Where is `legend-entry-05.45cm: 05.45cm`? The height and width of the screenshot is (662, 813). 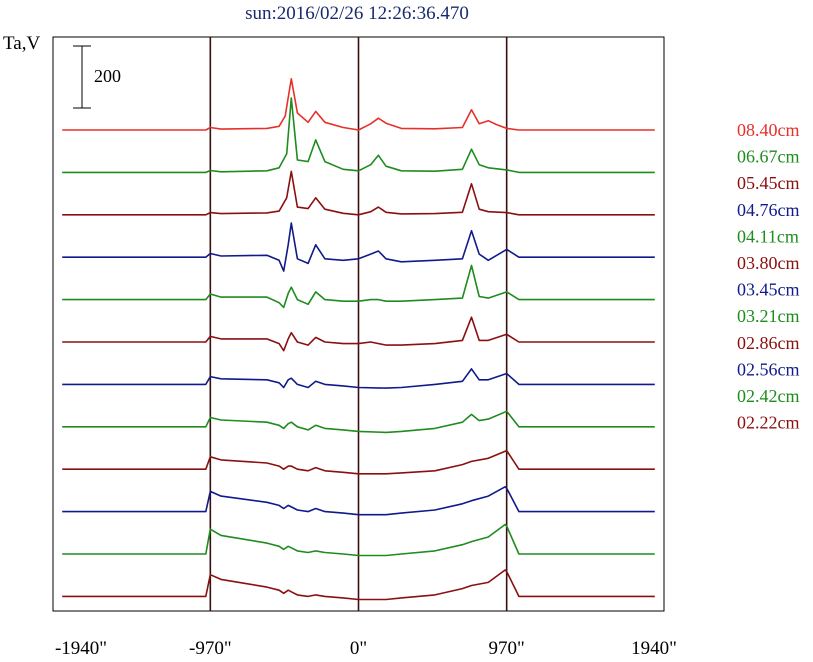
legend-entry-05.45cm: 05.45cm is located at coordinates (768, 183).